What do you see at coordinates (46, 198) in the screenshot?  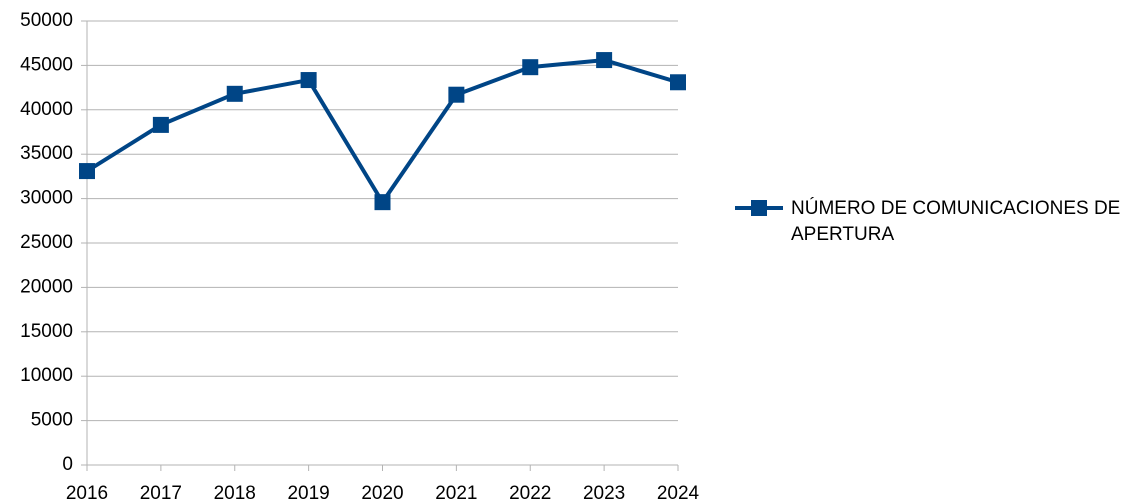 I see `y-tick-label: 30000` at bounding box center [46, 198].